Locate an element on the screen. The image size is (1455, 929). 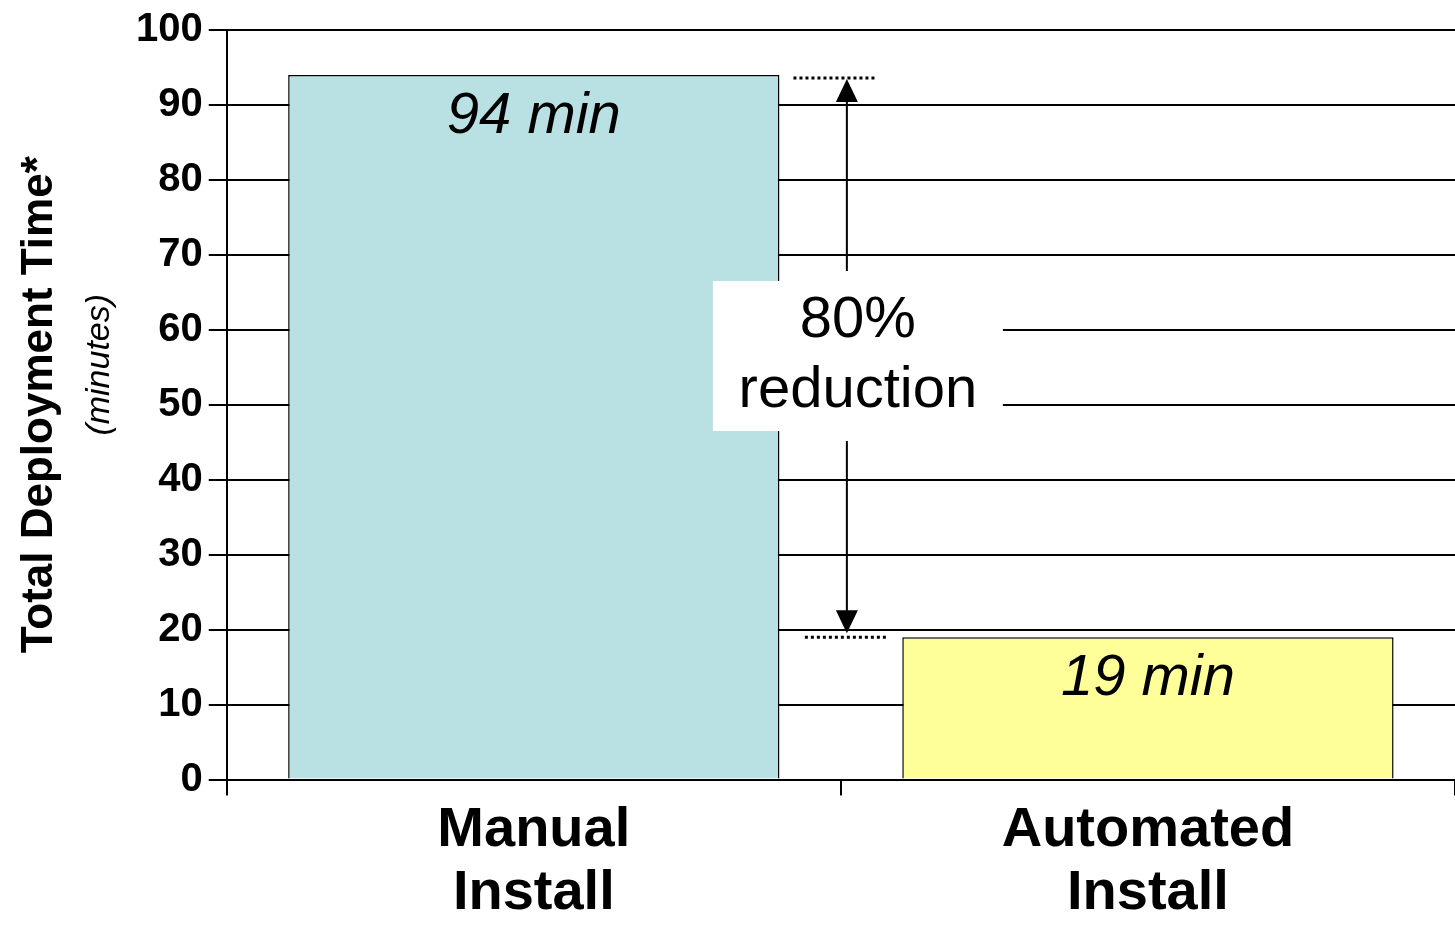
y-tick-label: 80 is located at coordinates (180, 176).